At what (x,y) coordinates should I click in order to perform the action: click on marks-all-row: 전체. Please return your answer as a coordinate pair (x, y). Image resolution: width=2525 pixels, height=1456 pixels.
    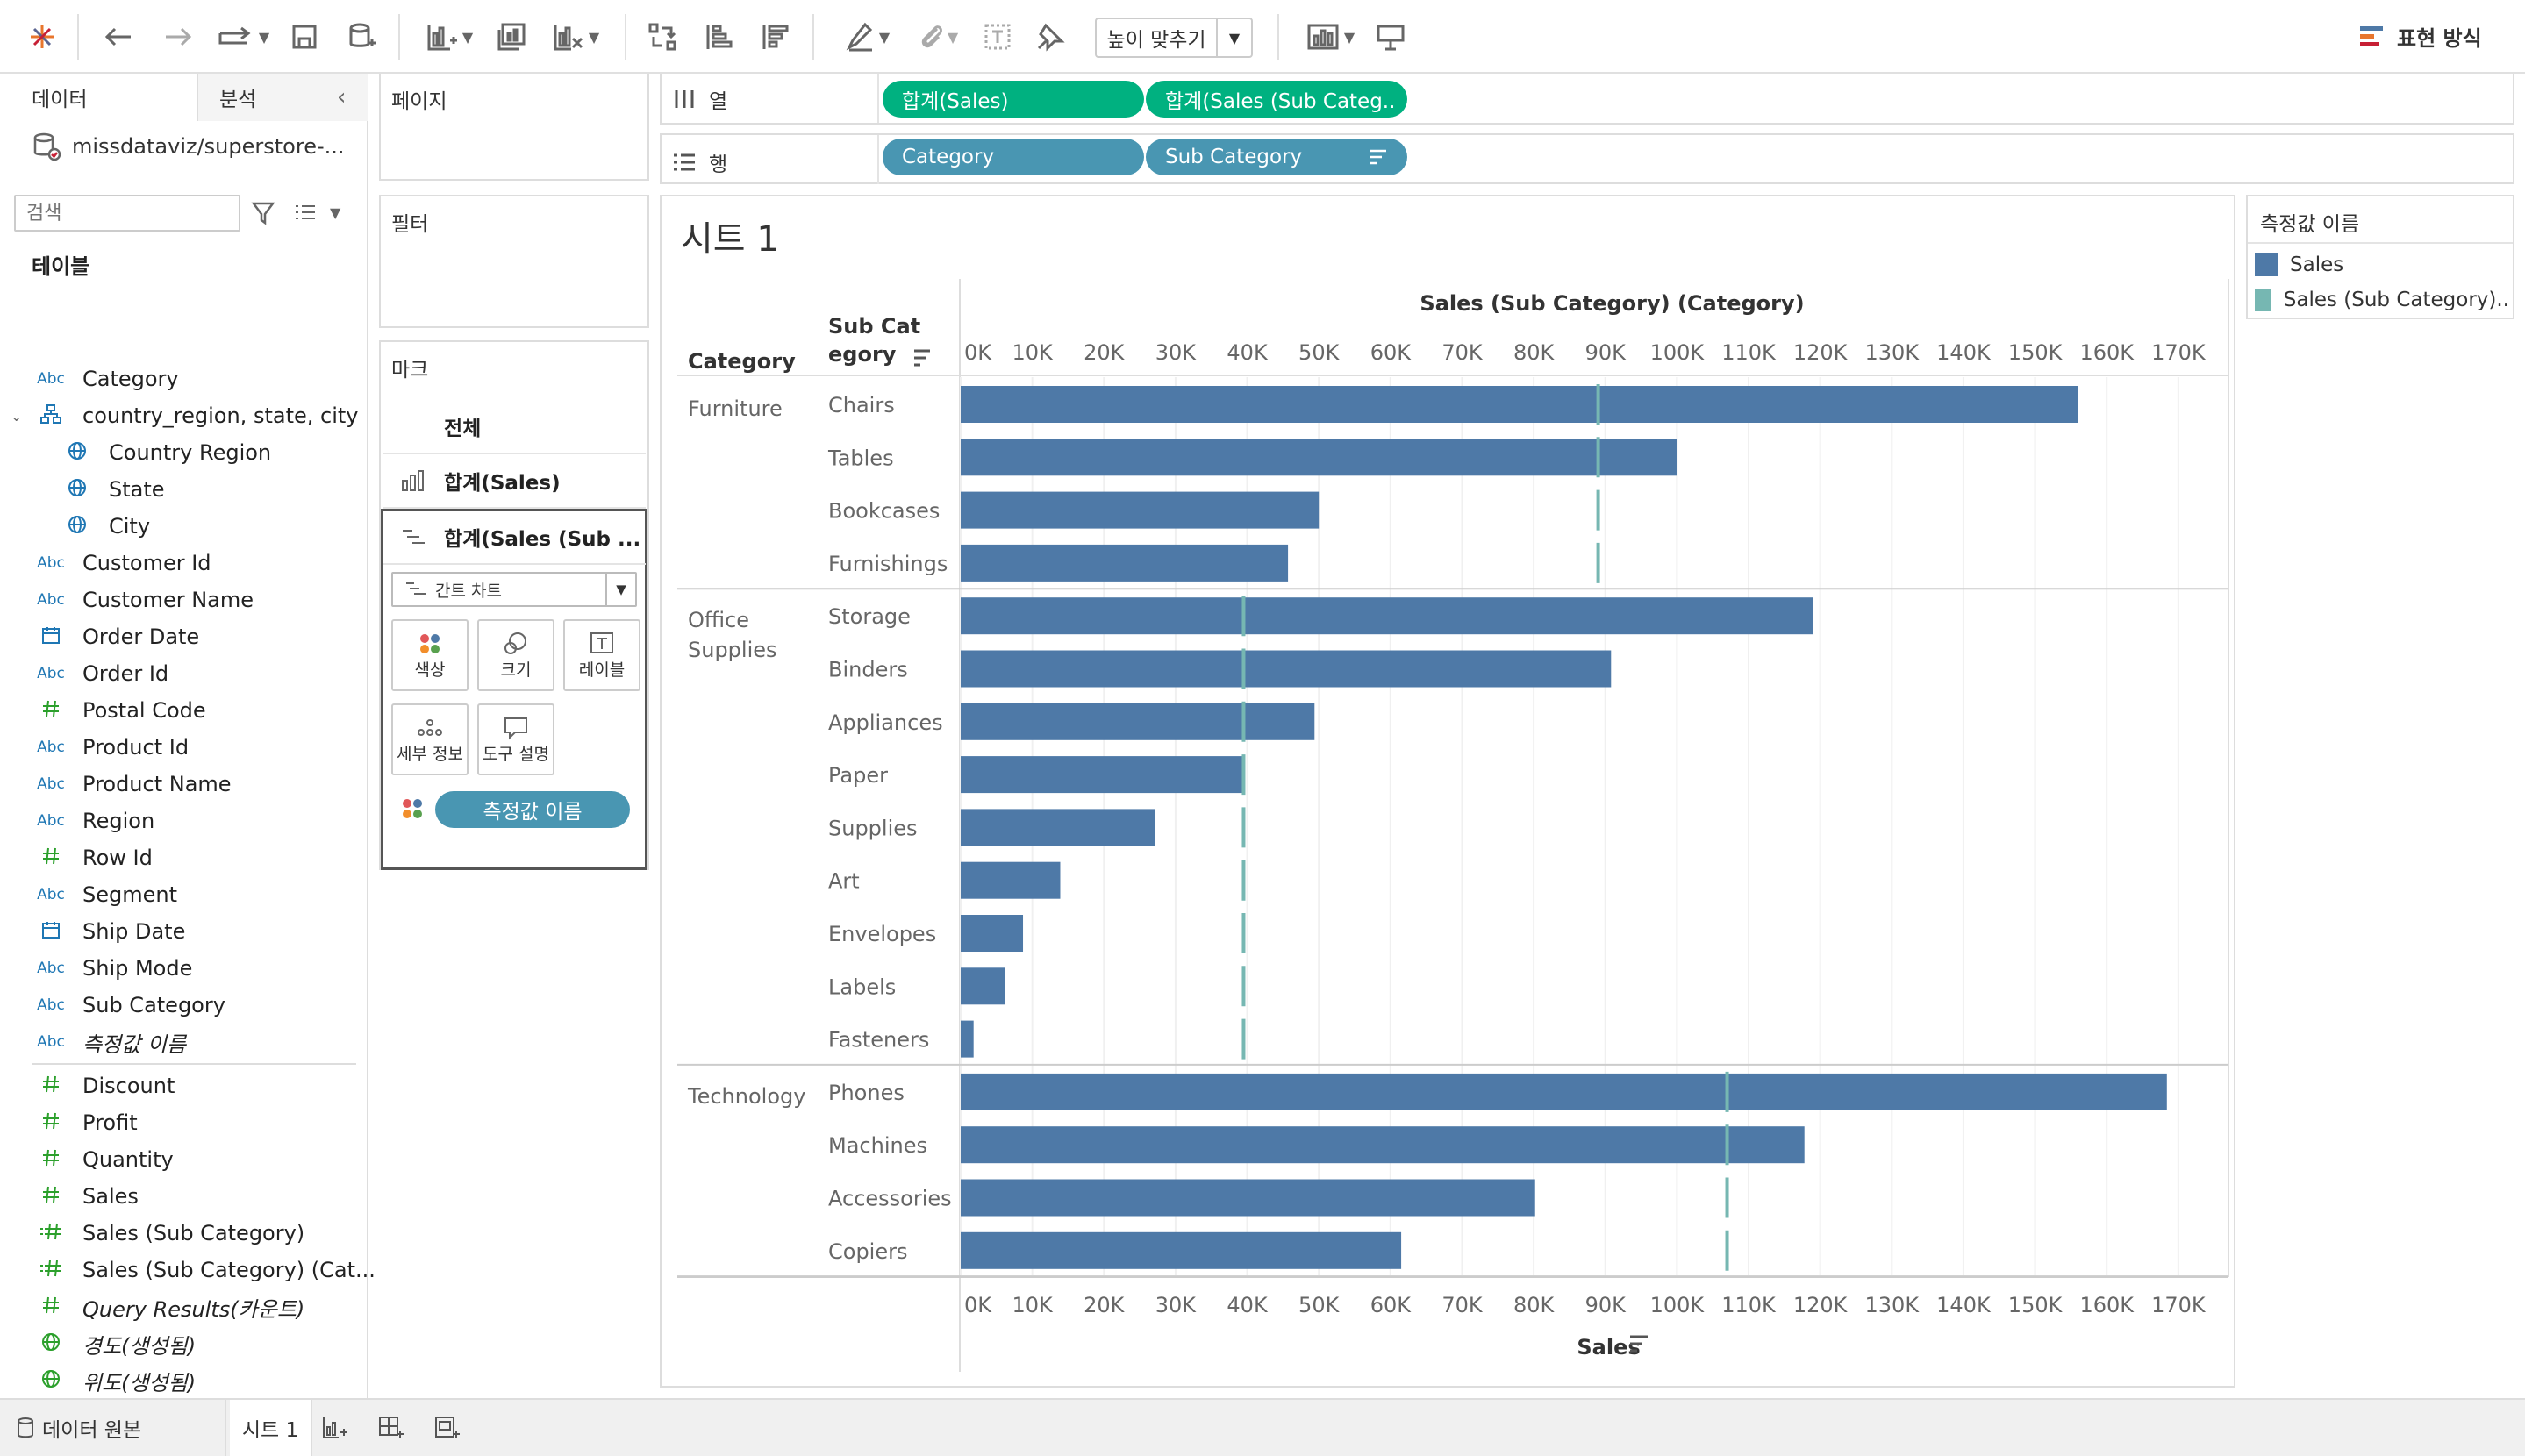
    Looking at the image, I should click on (514, 427).